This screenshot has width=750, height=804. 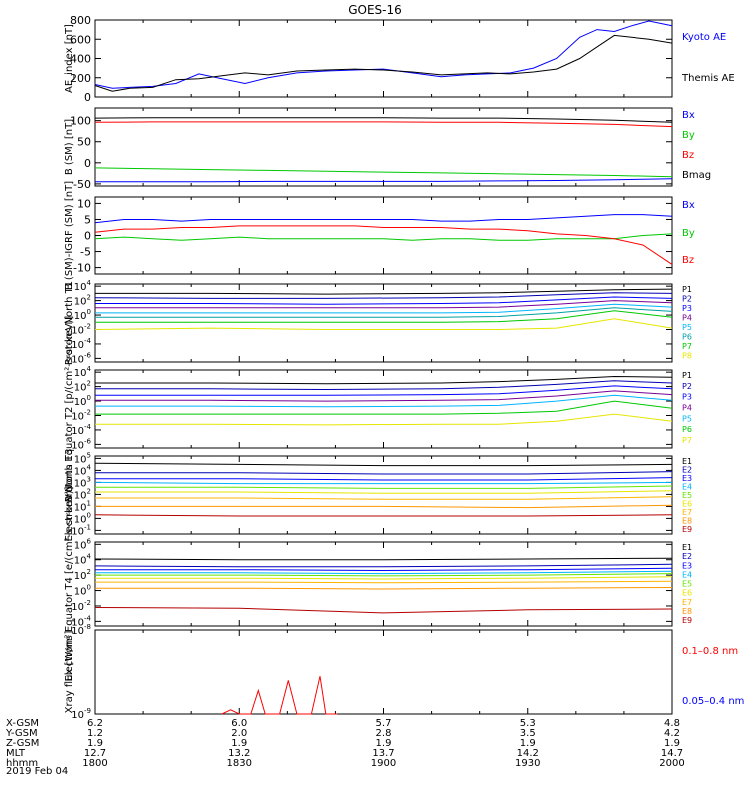 I want to click on orbit-value: 12.7, so click(x=95, y=753).